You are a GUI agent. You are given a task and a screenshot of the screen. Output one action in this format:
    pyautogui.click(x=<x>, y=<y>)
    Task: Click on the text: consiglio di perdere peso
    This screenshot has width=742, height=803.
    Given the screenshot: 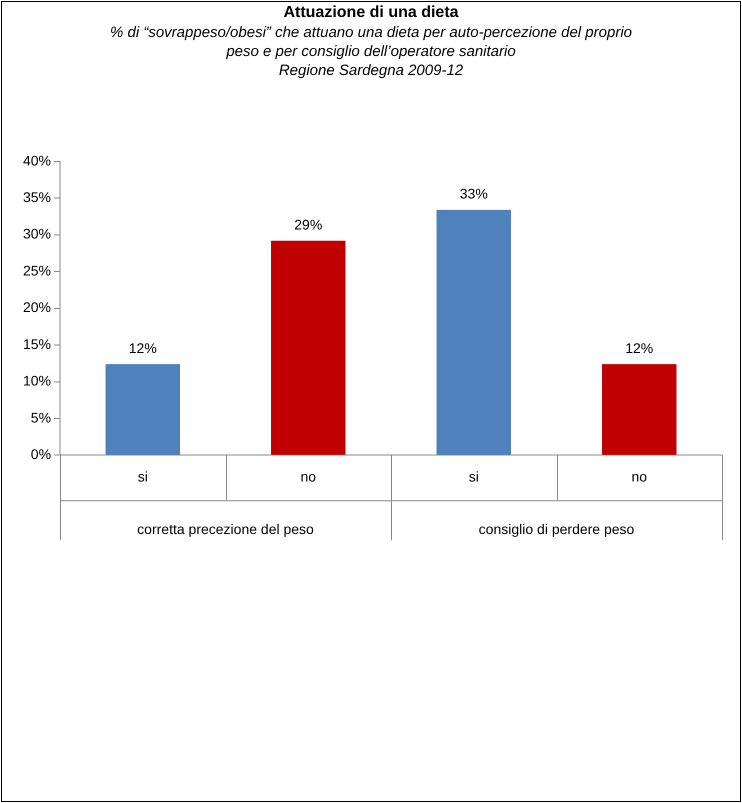 What is the action you would take?
    pyautogui.click(x=556, y=529)
    